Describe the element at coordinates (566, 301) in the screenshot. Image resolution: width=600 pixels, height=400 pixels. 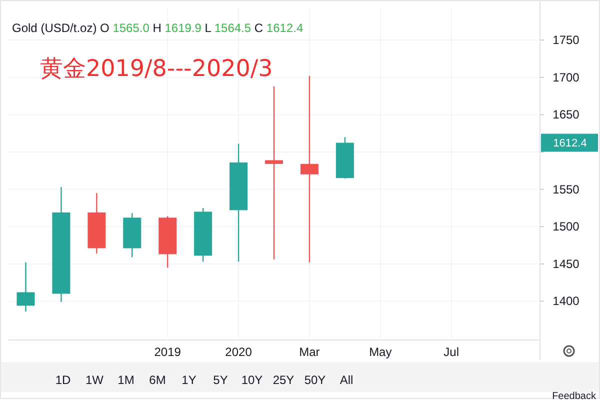
I see `y-tick-label: 1400` at that location.